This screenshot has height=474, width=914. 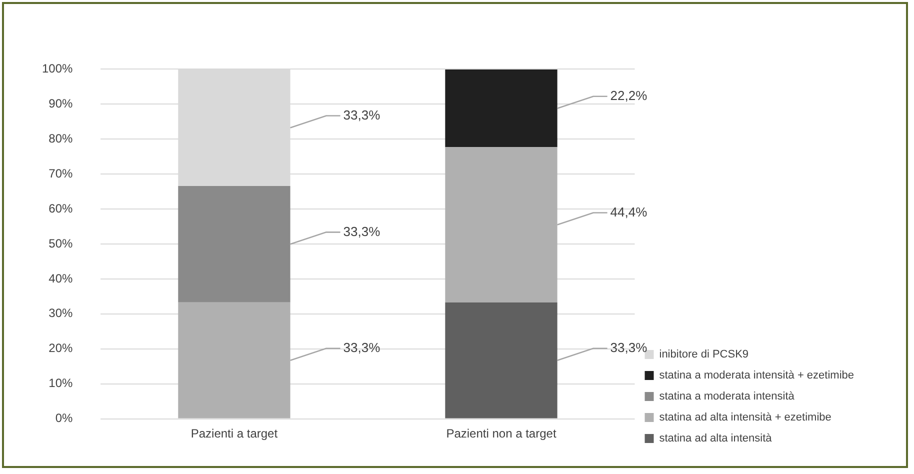 I want to click on y-tick-label: 10%, so click(x=61, y=383).